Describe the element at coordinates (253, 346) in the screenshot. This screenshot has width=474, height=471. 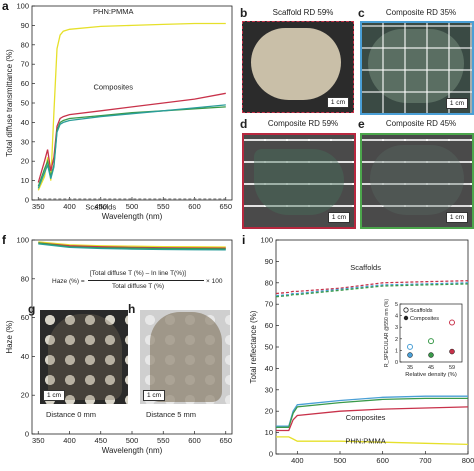
I see `y-axis-label: Total reflectance (%)` at that location.